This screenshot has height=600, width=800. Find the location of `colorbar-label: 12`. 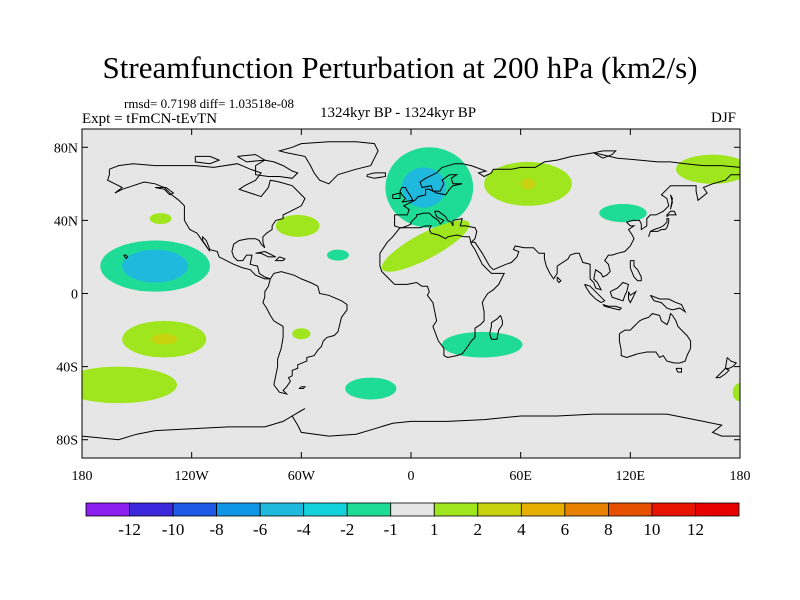

colorbar-label: 12 is located at coordinates (695, 529).